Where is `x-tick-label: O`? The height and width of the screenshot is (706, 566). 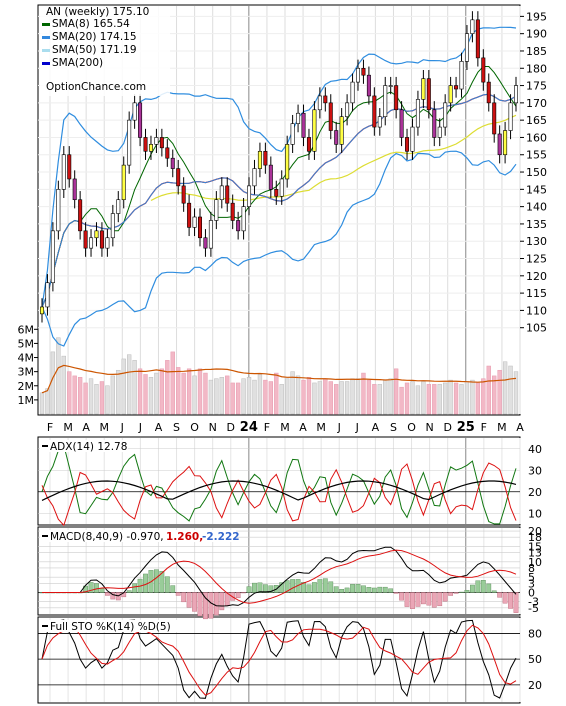
x-tick-label: O is located at coordinates (411, 427).